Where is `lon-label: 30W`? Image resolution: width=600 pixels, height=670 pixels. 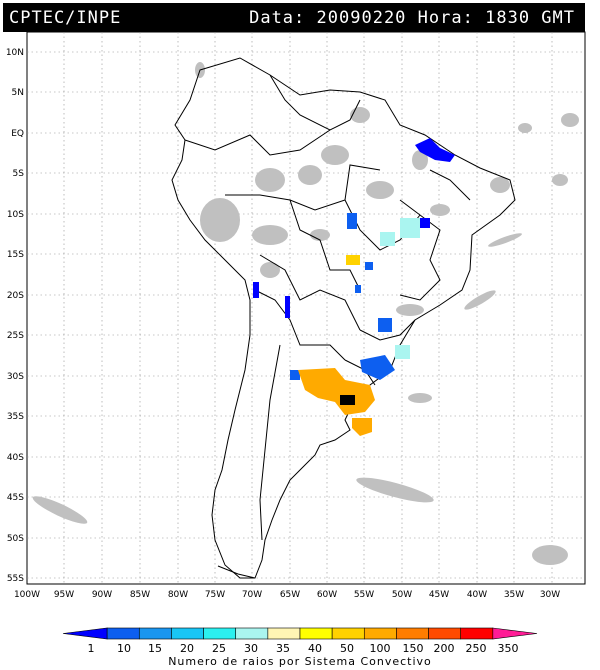 lon-label: 30W is located at coordinates (550, 595).